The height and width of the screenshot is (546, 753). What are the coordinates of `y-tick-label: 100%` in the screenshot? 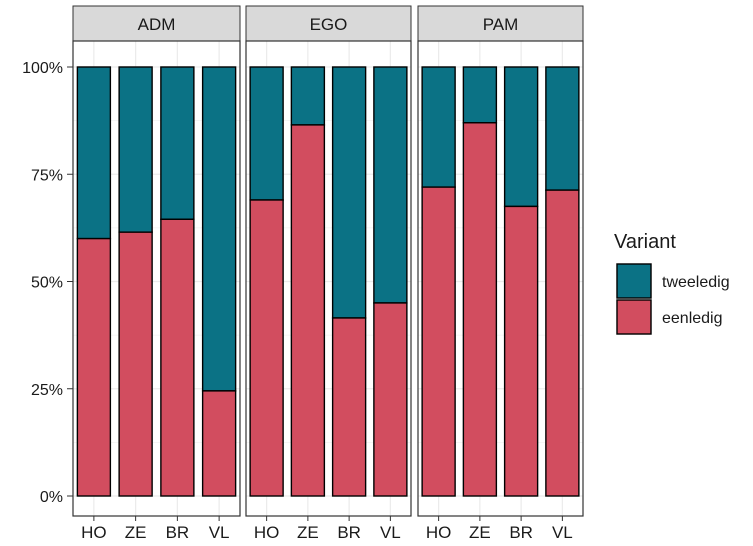 It's located at (42, 68).